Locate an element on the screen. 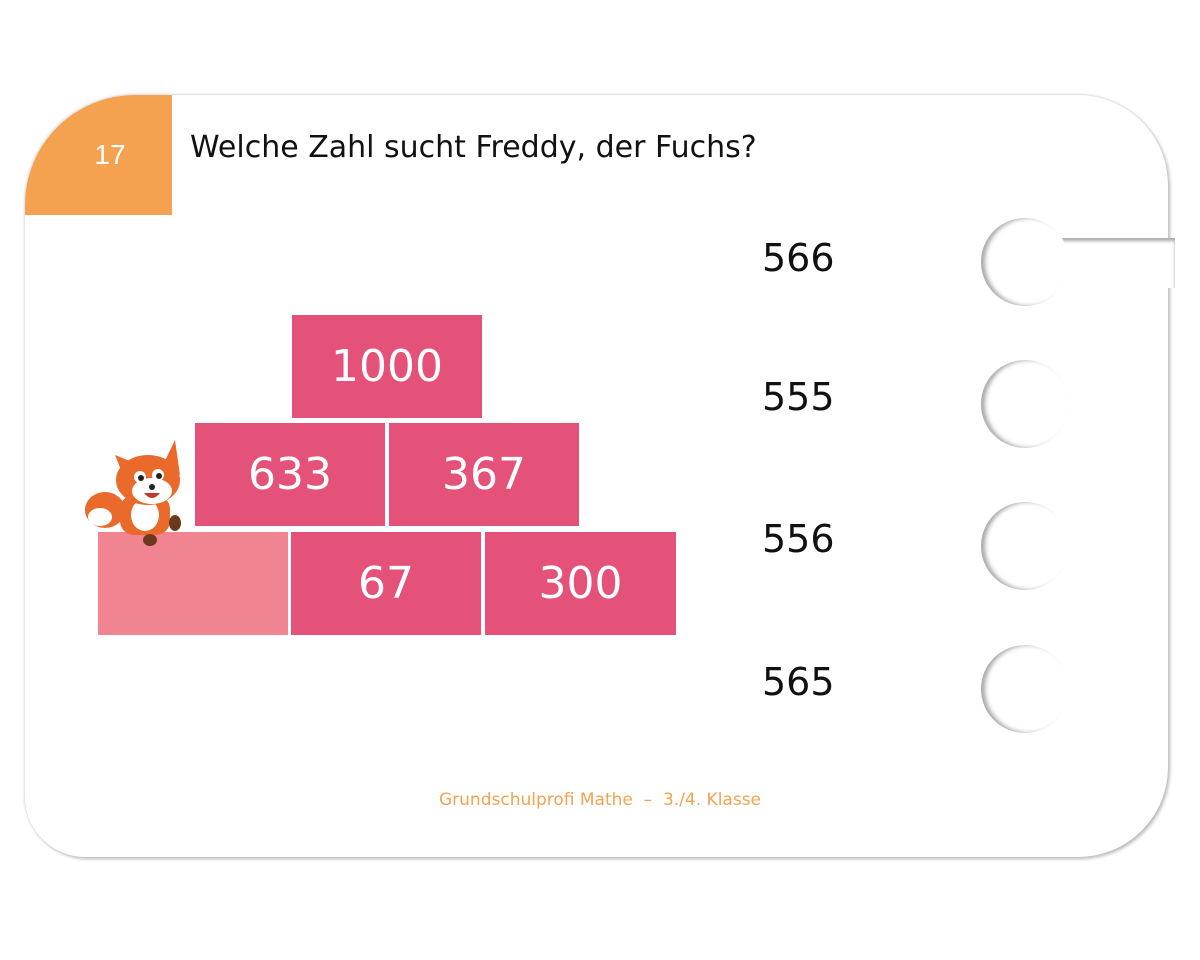 The width and height of the screenshot is (1200, 960). question: Welche Zahl sucht Freddy, der Fuchs? is located at coordinates (473, 147).